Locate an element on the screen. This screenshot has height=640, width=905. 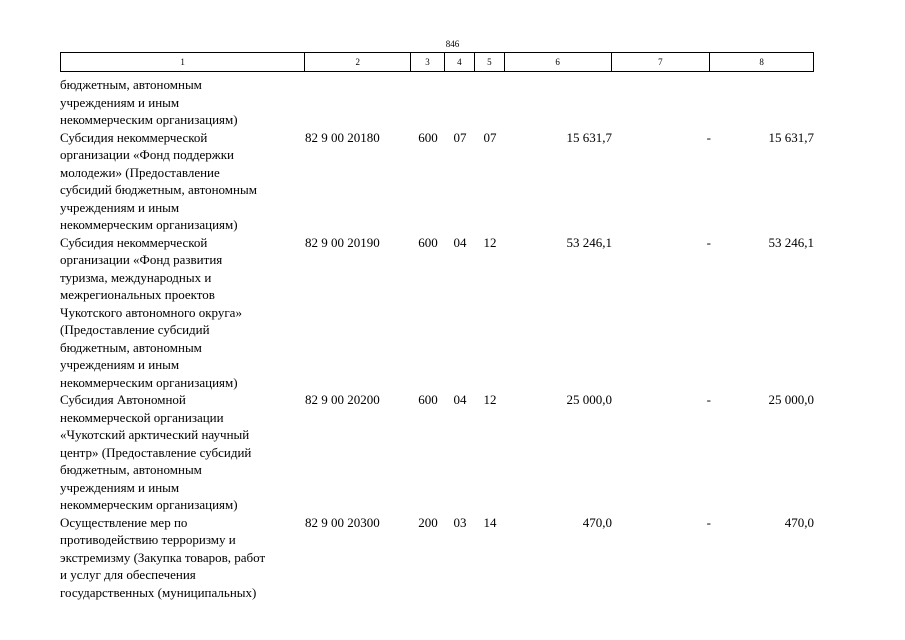
row-col-8: 53 246,1 is located at coordinates (791, 242).